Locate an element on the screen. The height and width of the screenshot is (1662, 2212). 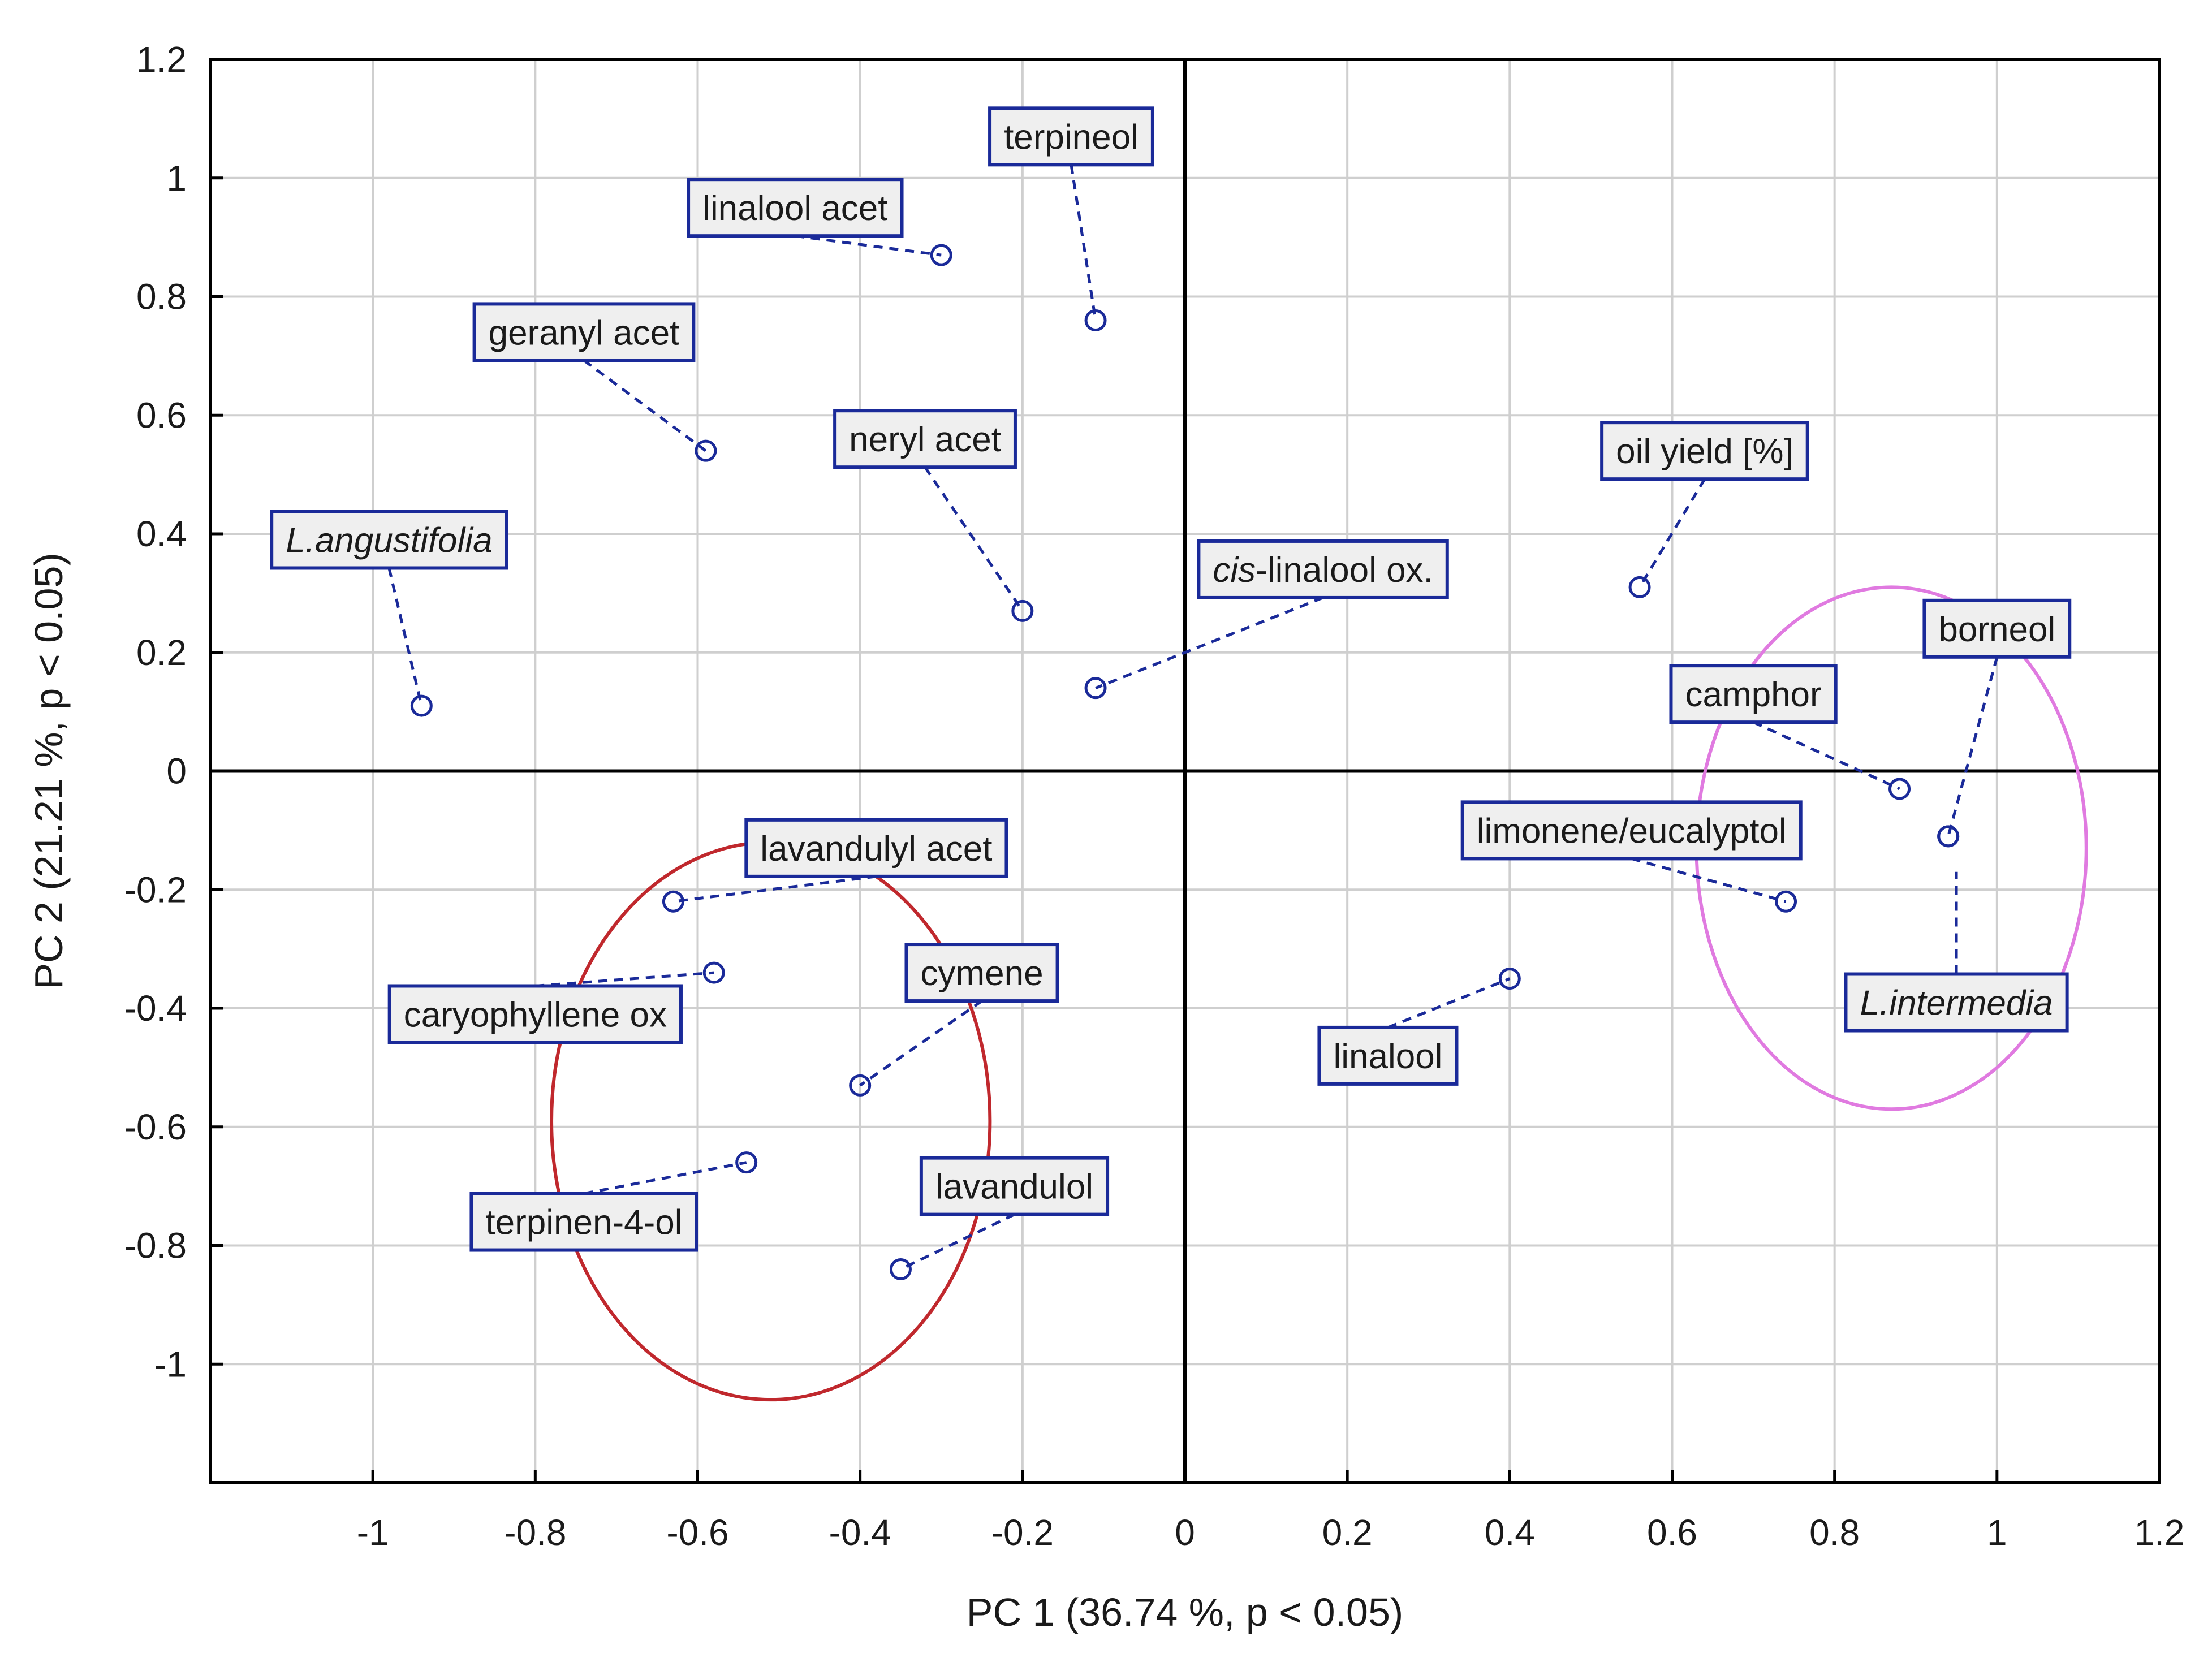
y-tick-label: -0.4 is located at coordinates (156, 1008).